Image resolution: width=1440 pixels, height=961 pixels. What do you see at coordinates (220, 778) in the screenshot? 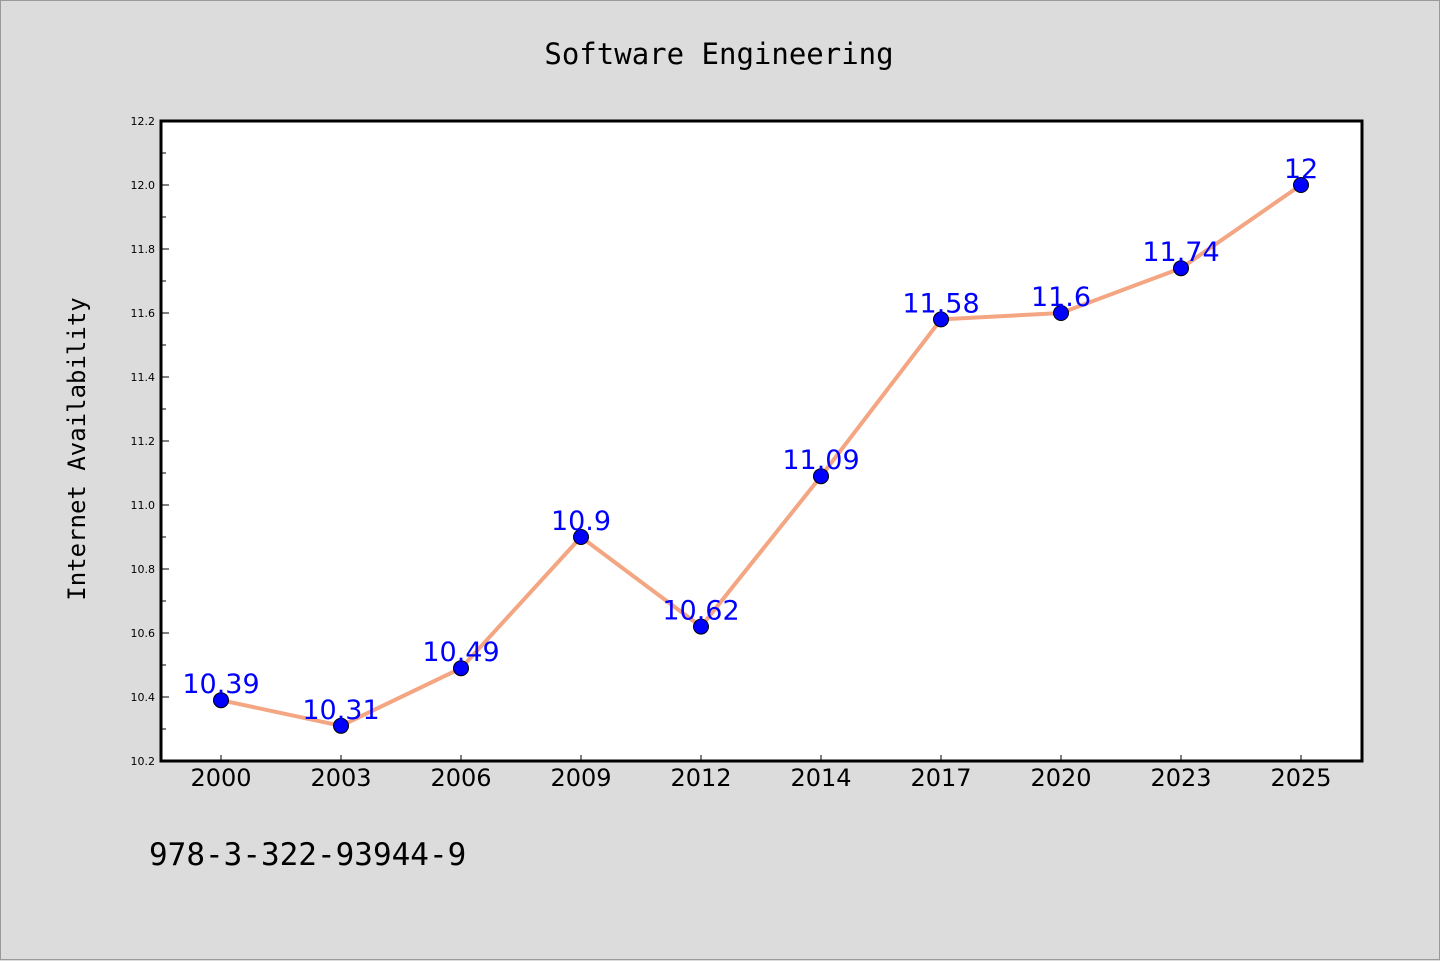
I see `x-tick-label: 2000` at bounding box center [220, 778].